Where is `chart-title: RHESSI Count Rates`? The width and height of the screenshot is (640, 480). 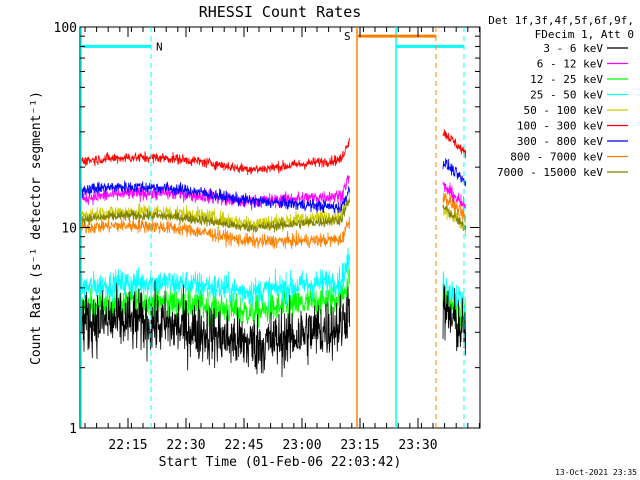 chart-title: RHESSI Count Rates is located at coordinates (280, 12).